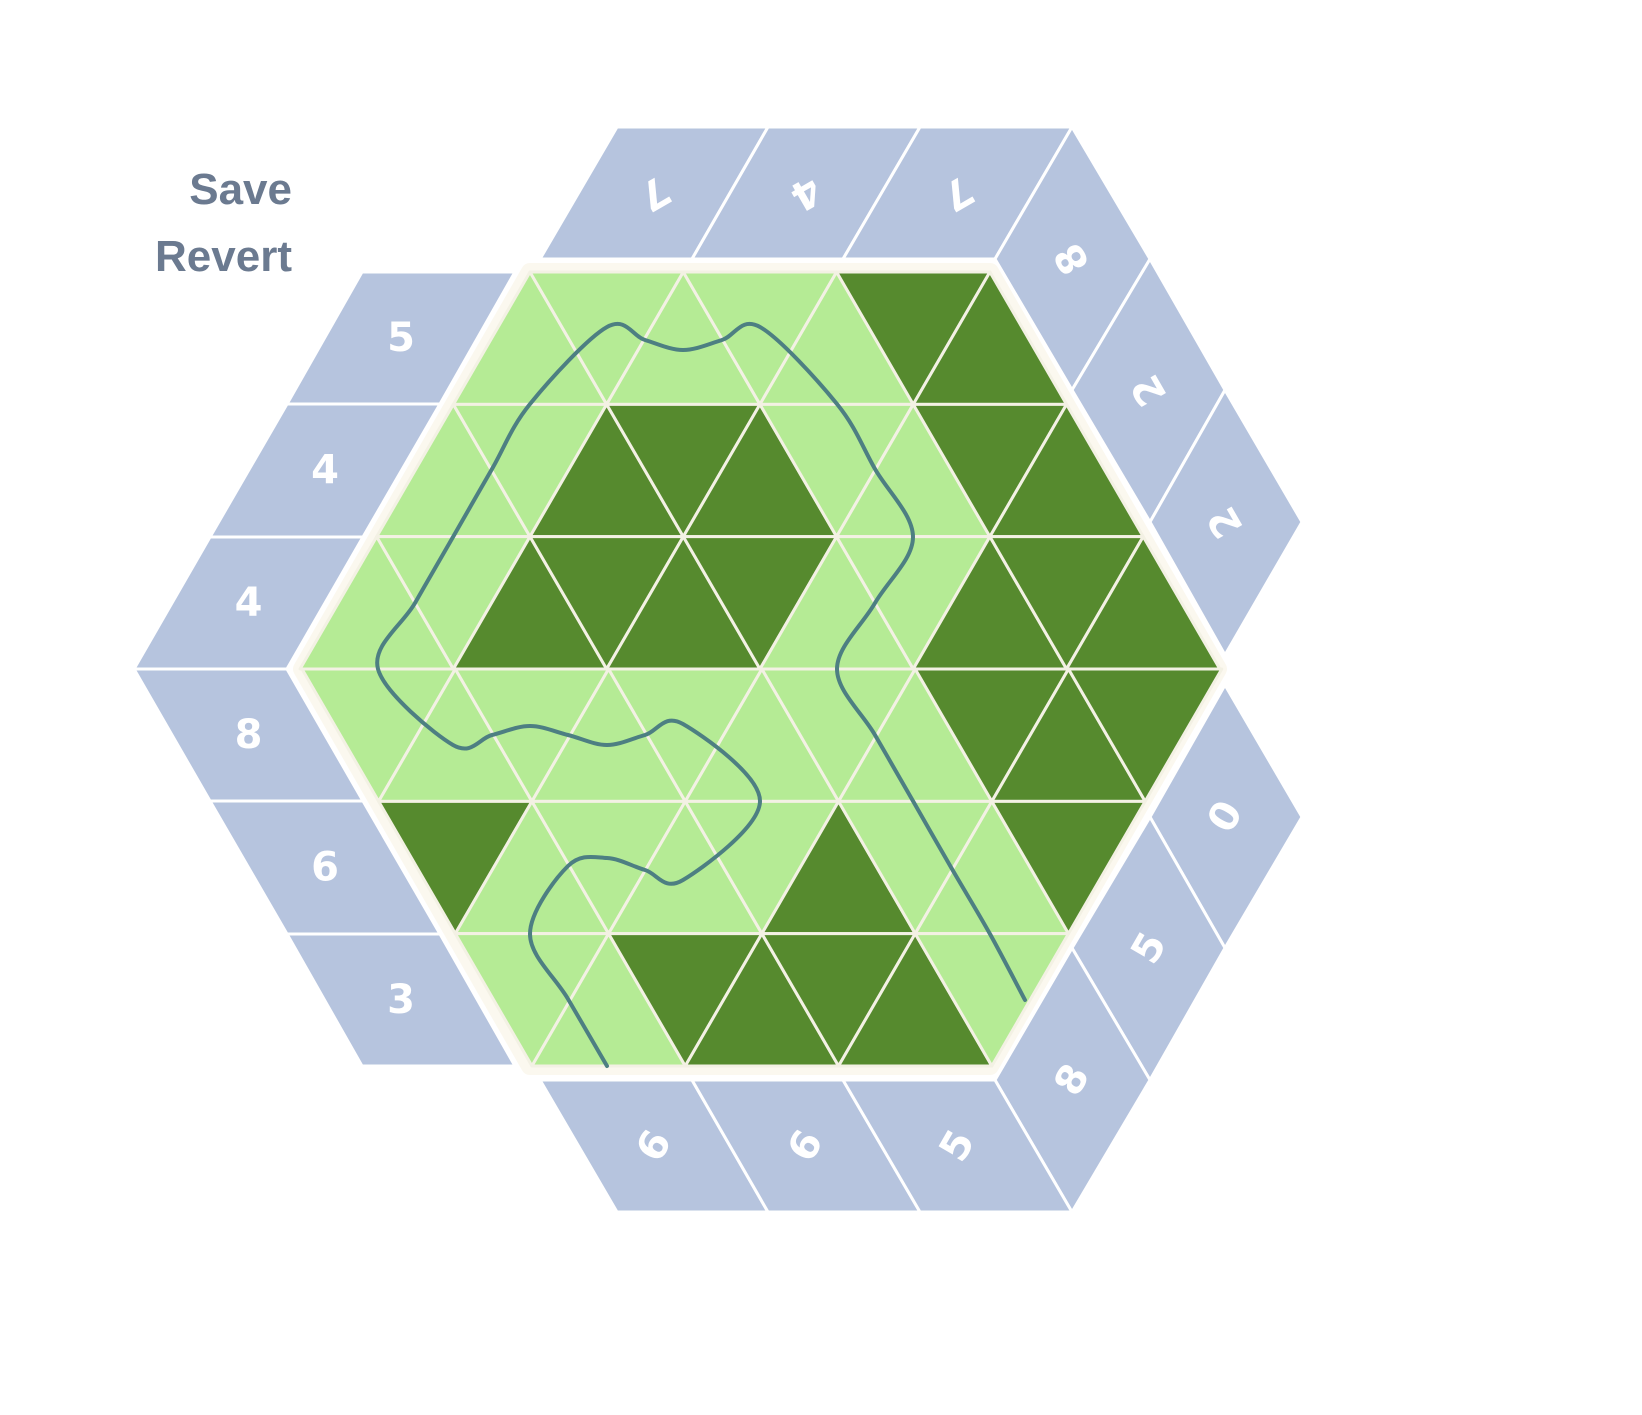 This screenshot has width=1642, height=1415. What do you see at coordinates (401, 338) in the screenshot?
I see `clue-number: 5` at bounding box center [401, 338].